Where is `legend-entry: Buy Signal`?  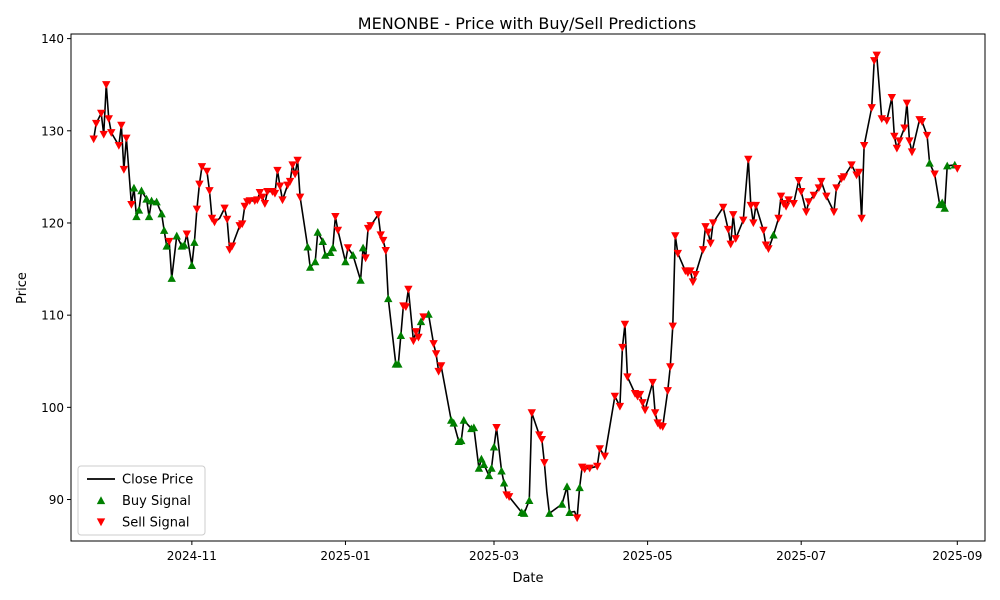
legend-entry: Buy Signal is located at coordinates (143, 501).